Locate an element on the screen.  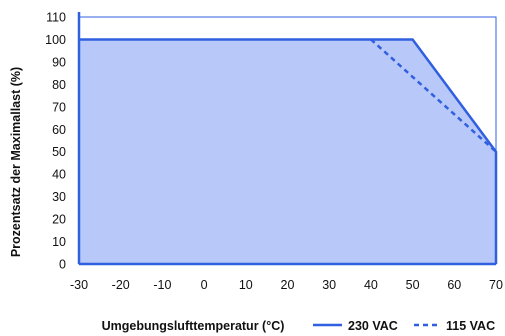
y-tick-label: 100 is located at coordinates (55, 40).